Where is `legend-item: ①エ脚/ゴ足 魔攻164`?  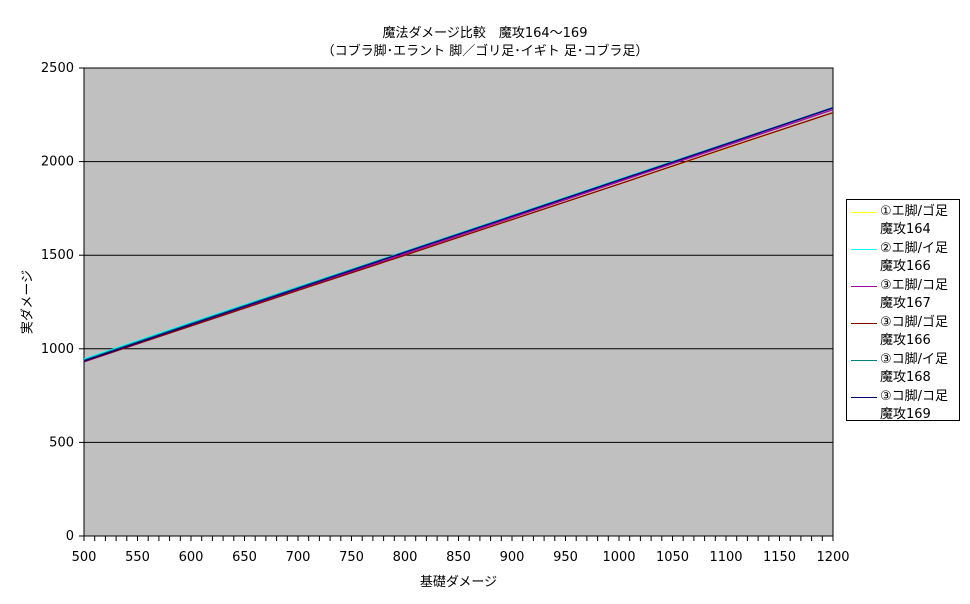
legend-item: ①エ脚/ゴ足 魔攻164 is located at coordinates (903, 220).